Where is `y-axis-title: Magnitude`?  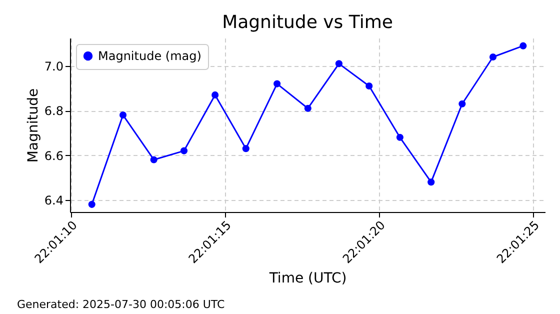 y-axis-title: Magnitude is located at coordinates (33, 125).